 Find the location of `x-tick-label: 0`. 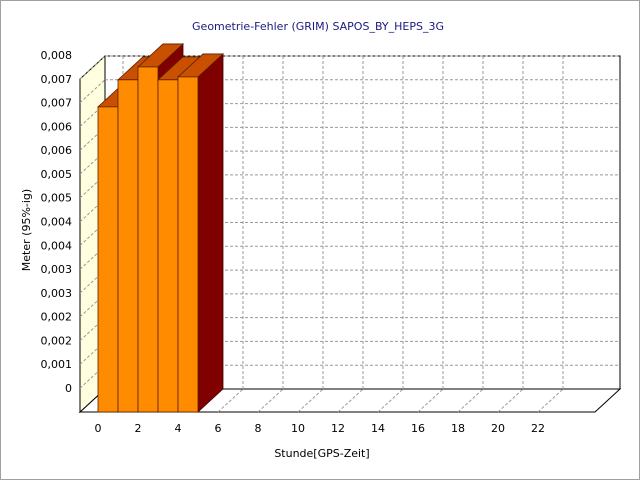

x-tick-label: 0 is located at coordinates (98, 428).